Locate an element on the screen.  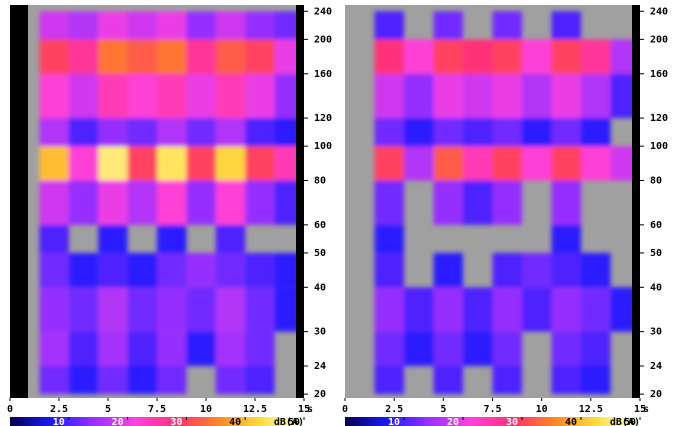
colorbar-tick-label: 30 is located at coordinates (512, 421).